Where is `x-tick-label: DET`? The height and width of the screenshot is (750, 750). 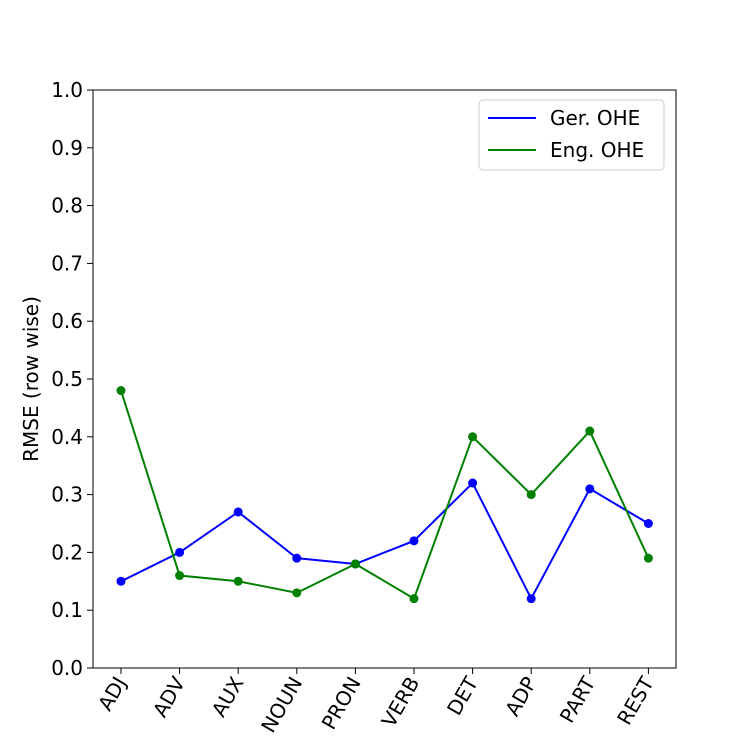 x-tick-label: DET is located at coordinates (462, 696).